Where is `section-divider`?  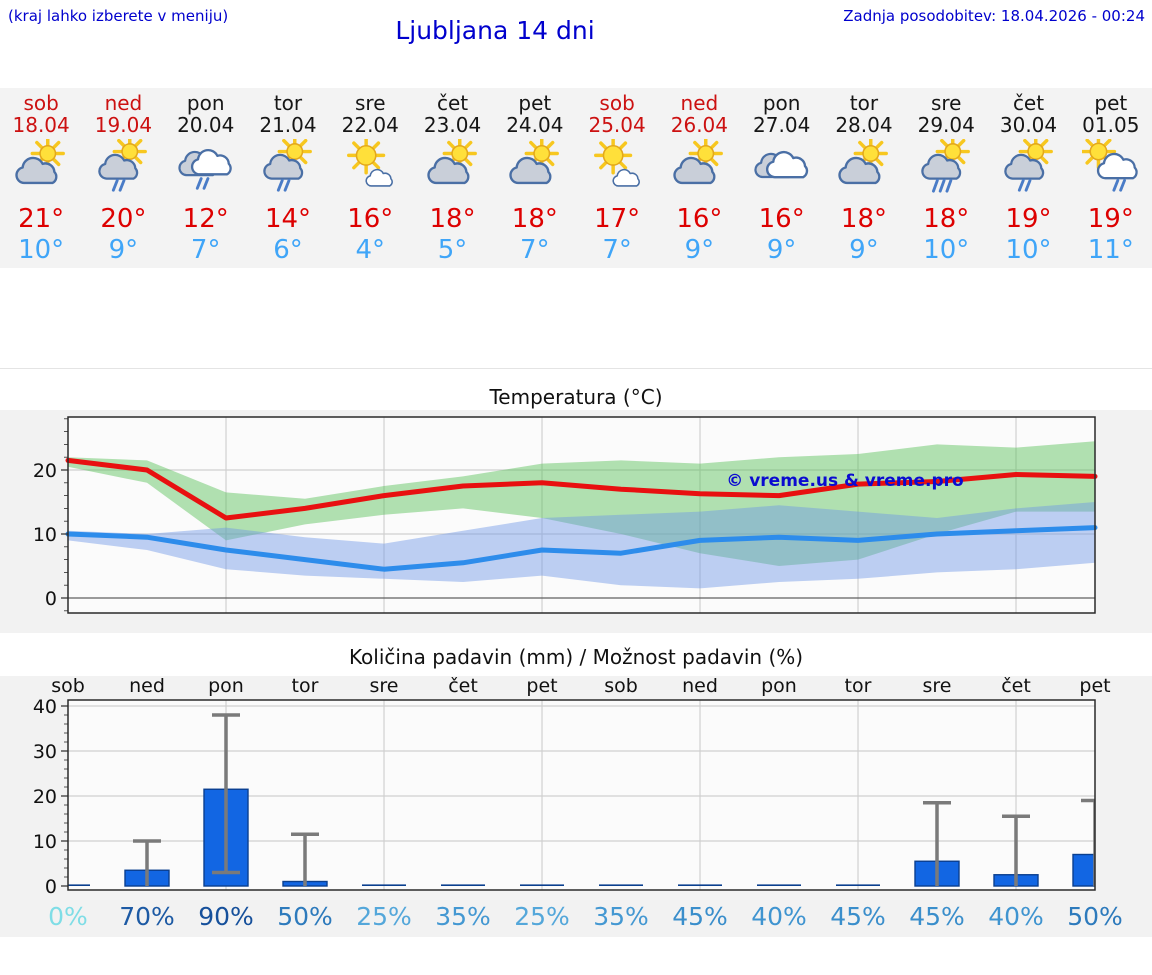 section-divider is located at coordinates (576, 368).